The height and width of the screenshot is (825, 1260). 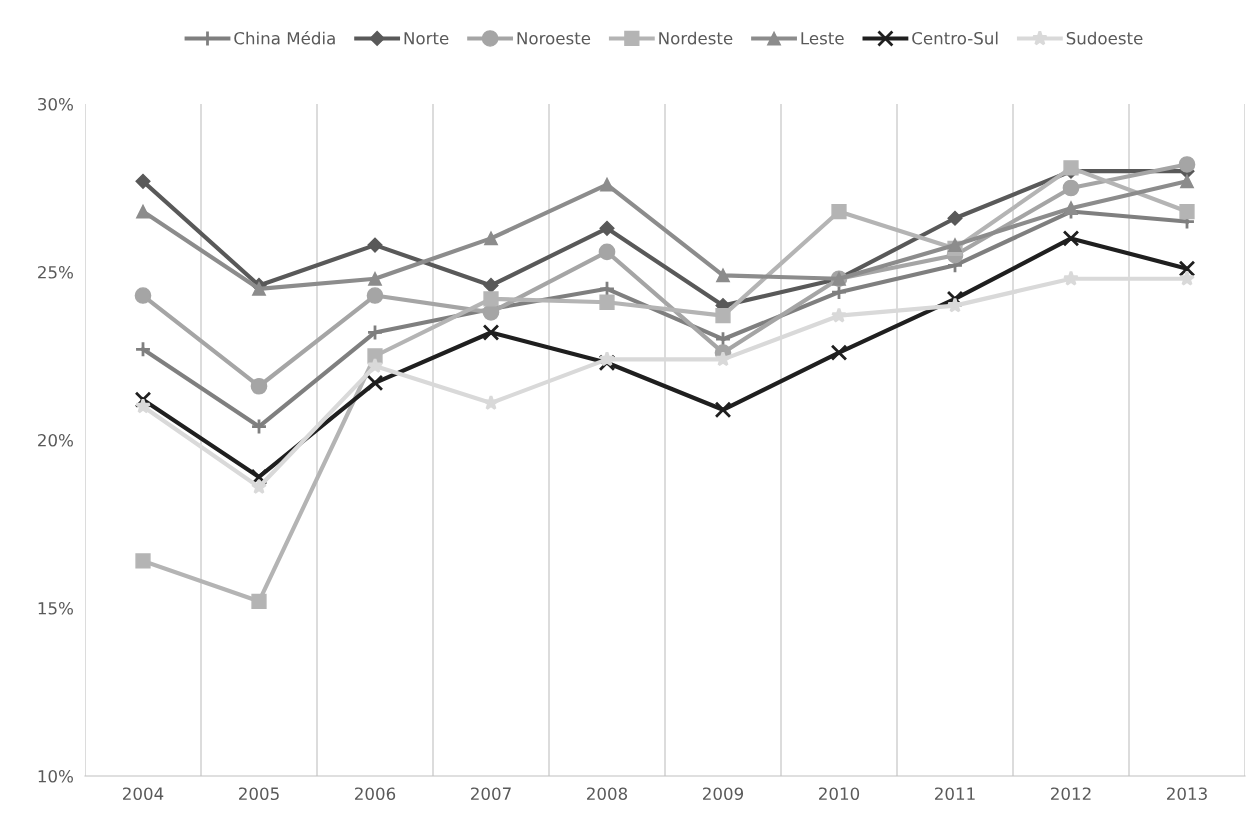 I want to click on y-tick-label: 10%, so click(x=55, y=776).